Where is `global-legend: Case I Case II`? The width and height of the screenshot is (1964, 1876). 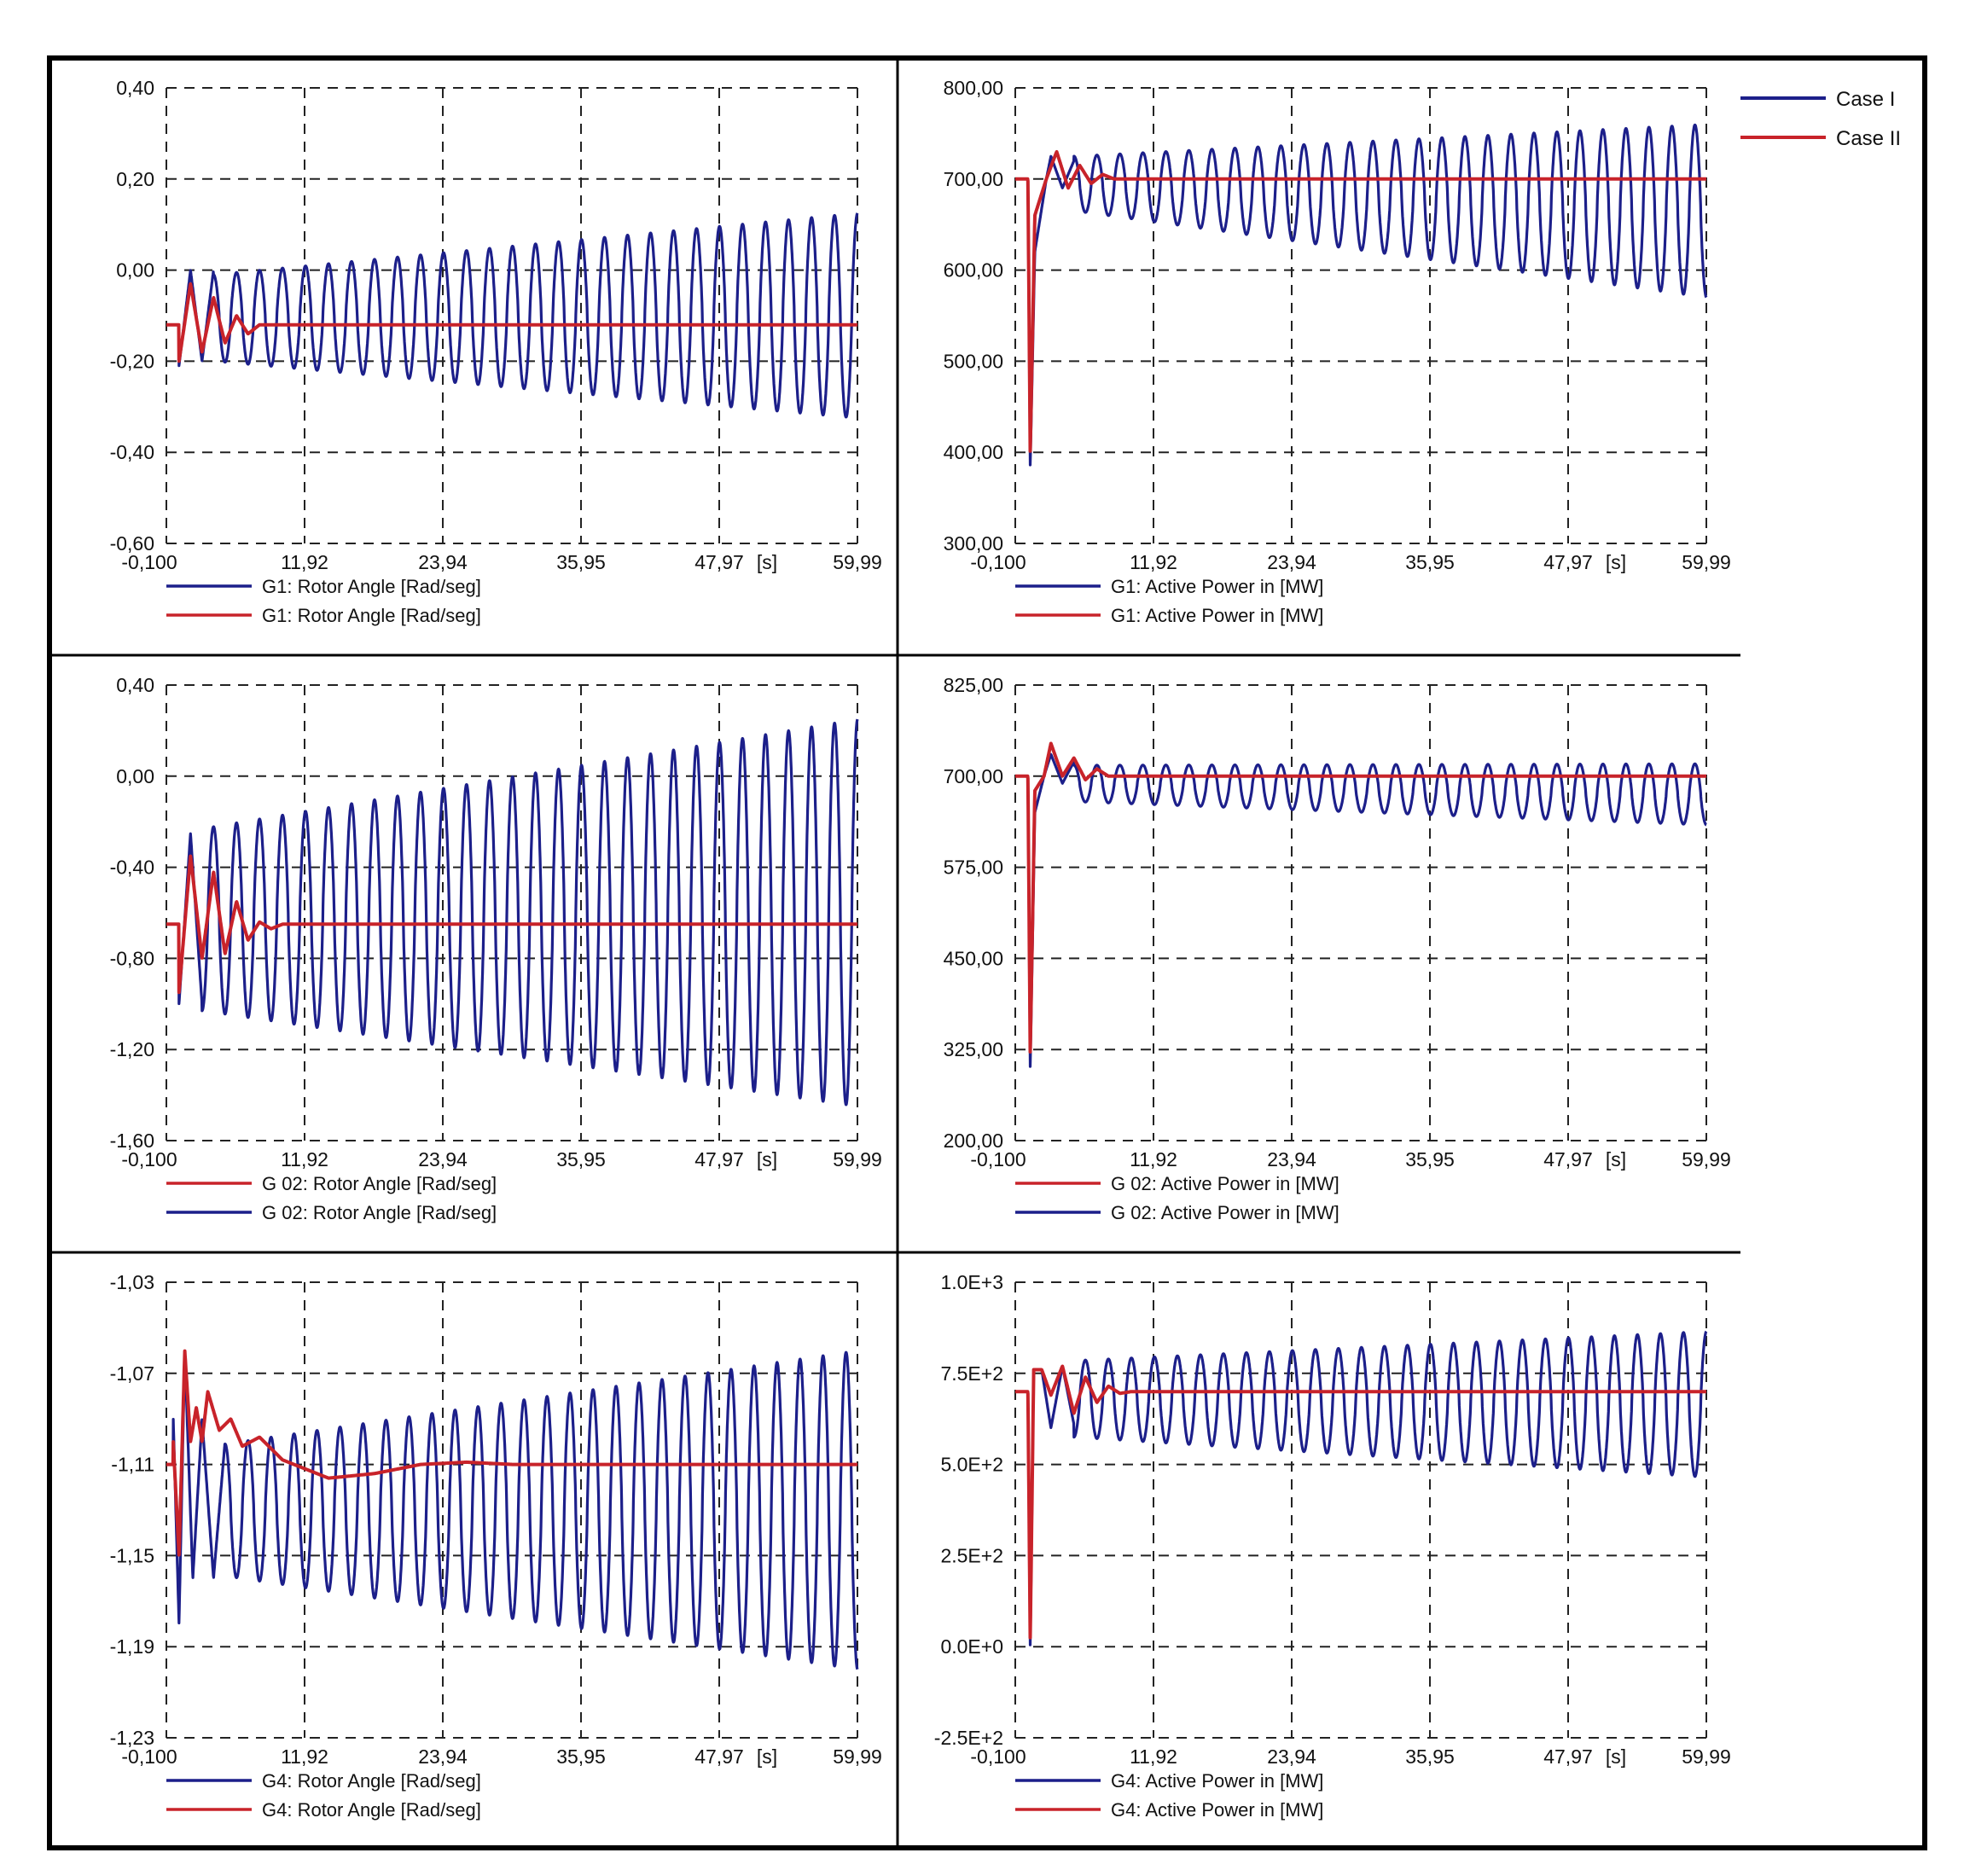 global-legend: Case I Case II is located at coordinates (1820, 119).